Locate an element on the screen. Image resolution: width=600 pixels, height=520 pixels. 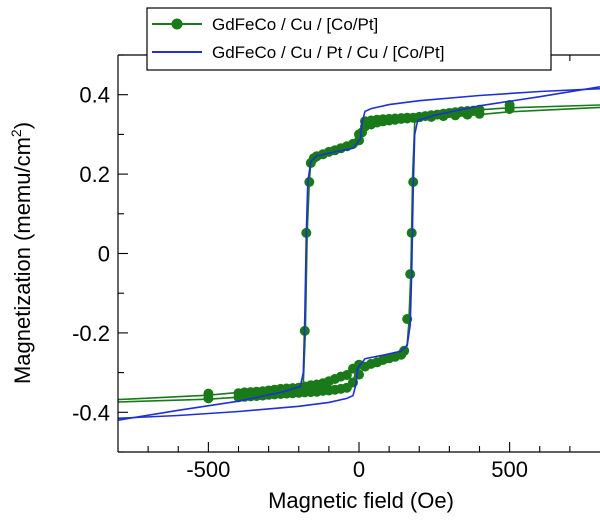
y-tick-label: -0.4 is located at coordinates (91, 412).